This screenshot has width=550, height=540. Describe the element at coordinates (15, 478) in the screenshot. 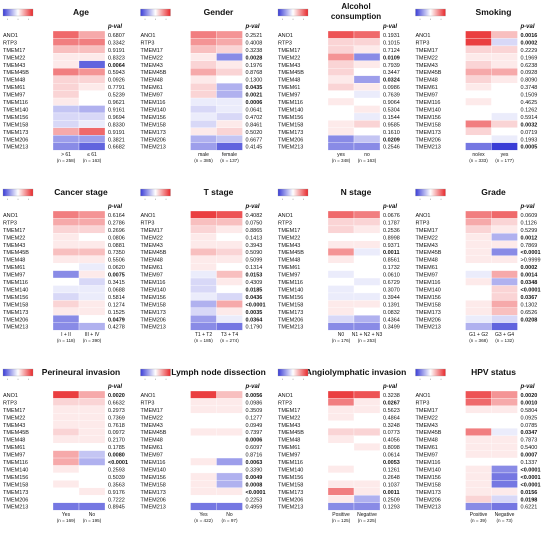

I see `gene-label: TMEM156` at that location.